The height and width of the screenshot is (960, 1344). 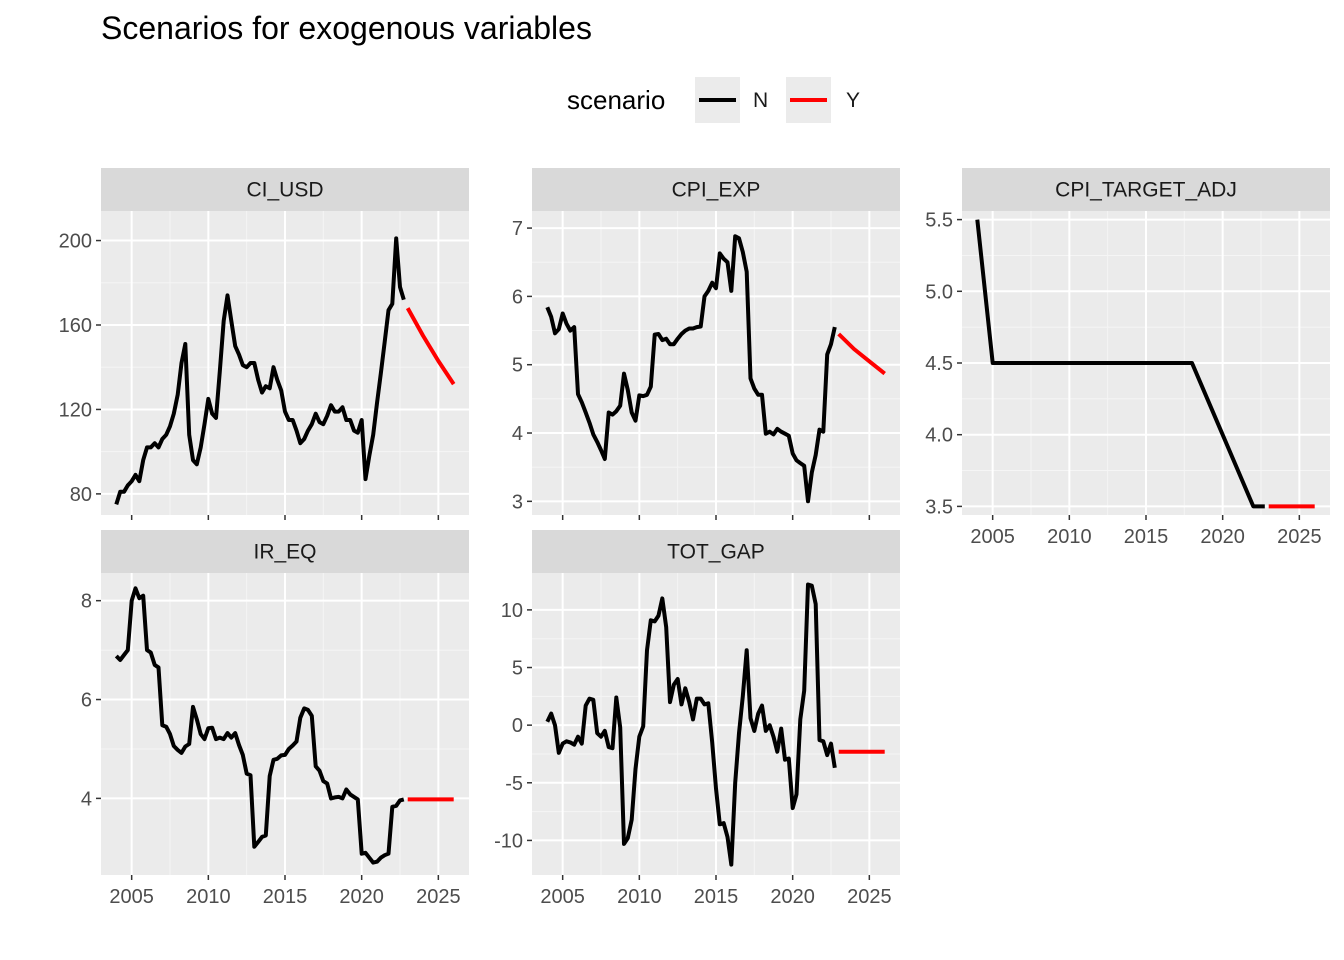 I want to click on y-tick-label-tot-gap: 5, so click(x=517, y=669).